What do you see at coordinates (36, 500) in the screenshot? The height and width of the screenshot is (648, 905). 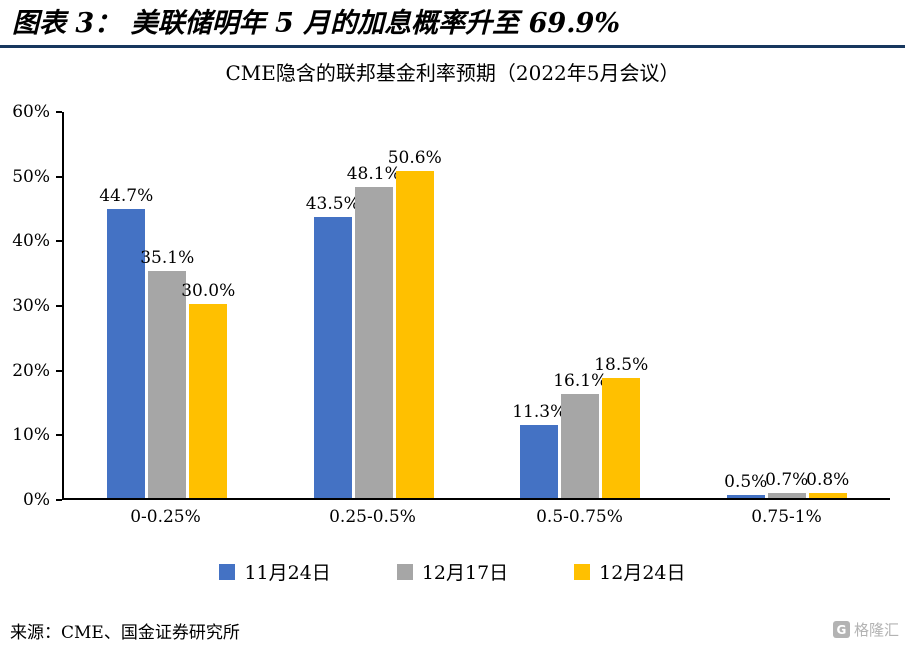 I see `y-axis-tick-label: 0%` at bounding box center [36, 500].